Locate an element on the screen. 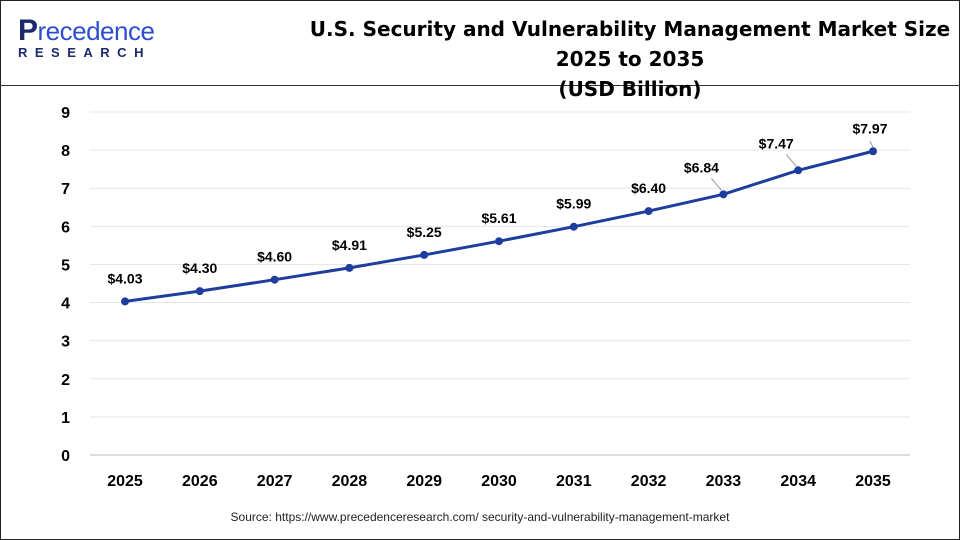 This screenshot has height=540, width=960. y-tick-label: 7 is located at coordinates (65, 189).